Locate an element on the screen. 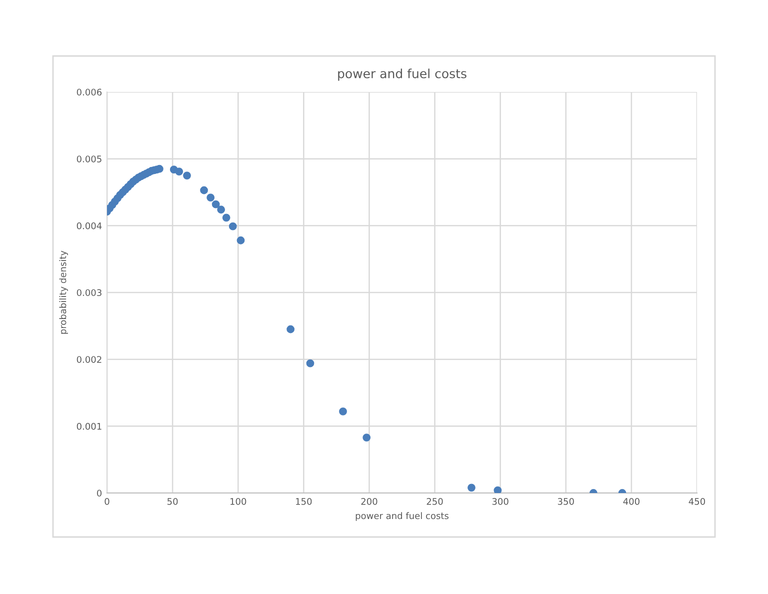 This screenshot has width=768, height=594. chart-title: power and fuel costs is located at coordinates (402, 74).